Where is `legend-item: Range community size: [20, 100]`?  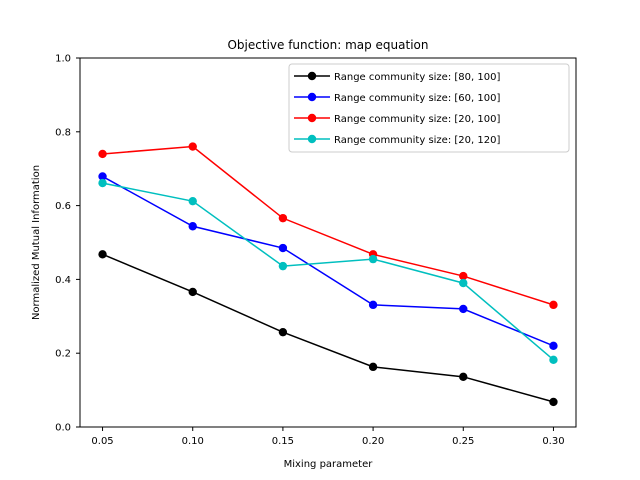 legend-item: Range community size: [20, 100] is located at coordinates (397, 119).